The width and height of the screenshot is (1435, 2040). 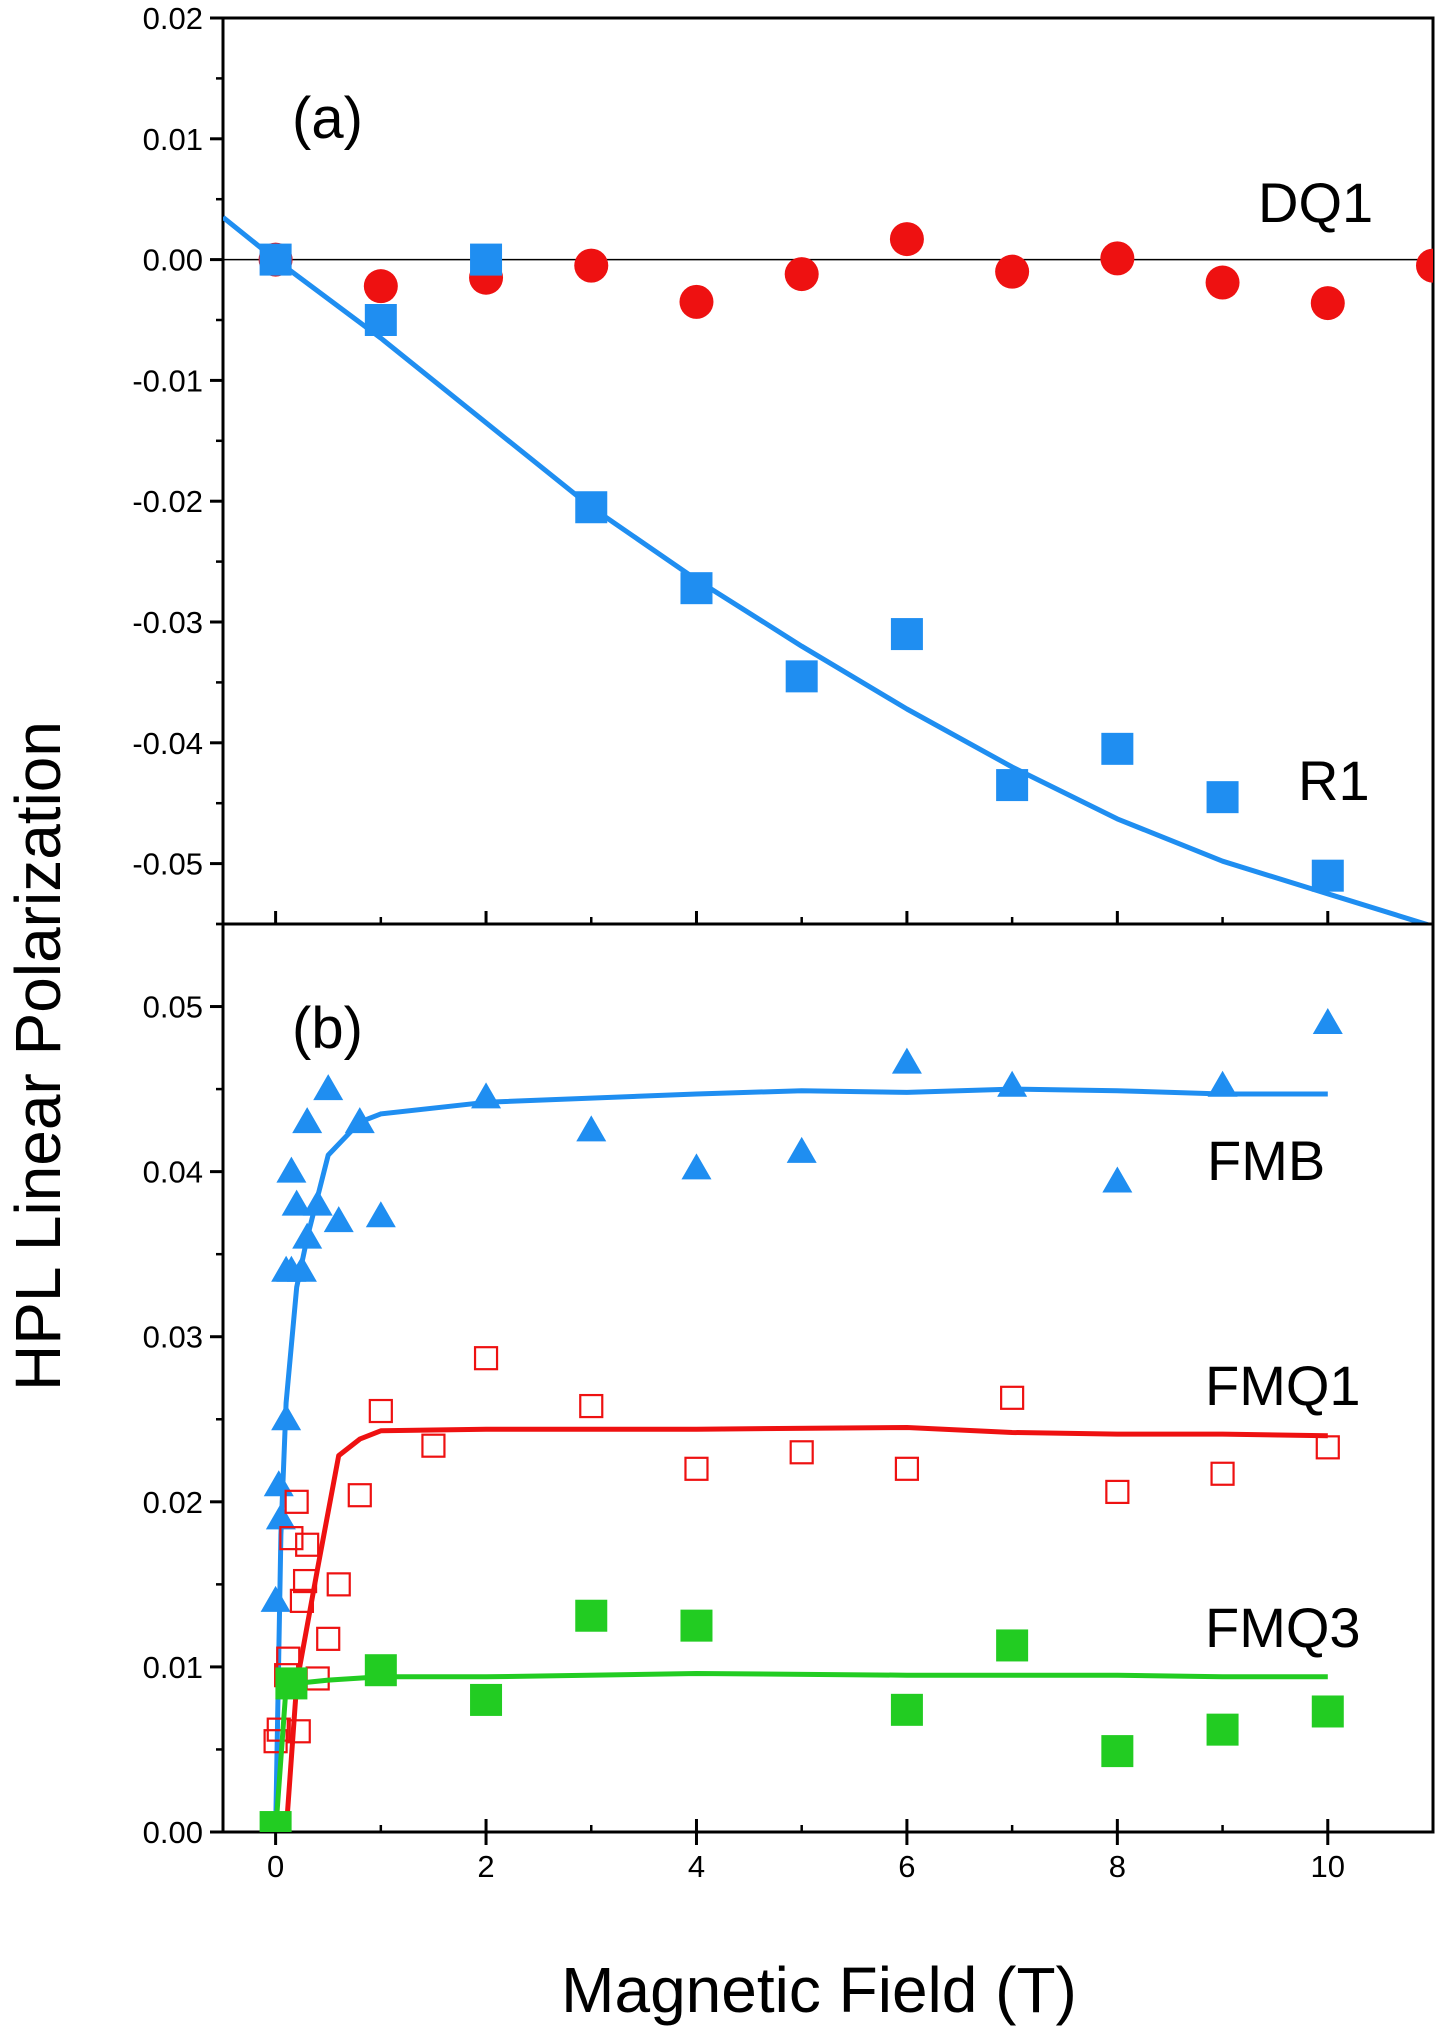 I want to click on panel-a-label: (a), so click(x=327, y=118).